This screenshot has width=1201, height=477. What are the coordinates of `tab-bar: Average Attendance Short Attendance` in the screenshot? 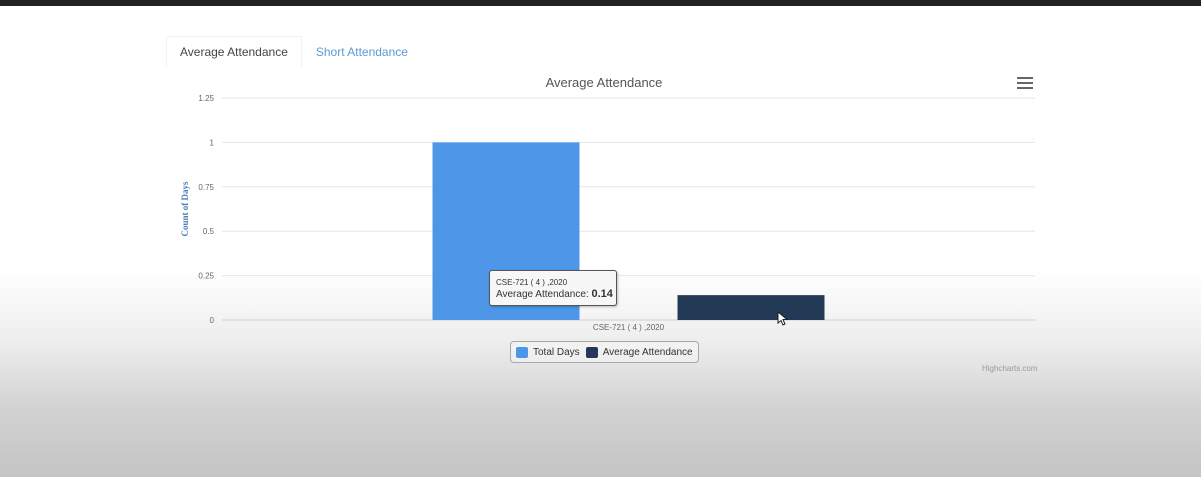 It's located at (294, 52).